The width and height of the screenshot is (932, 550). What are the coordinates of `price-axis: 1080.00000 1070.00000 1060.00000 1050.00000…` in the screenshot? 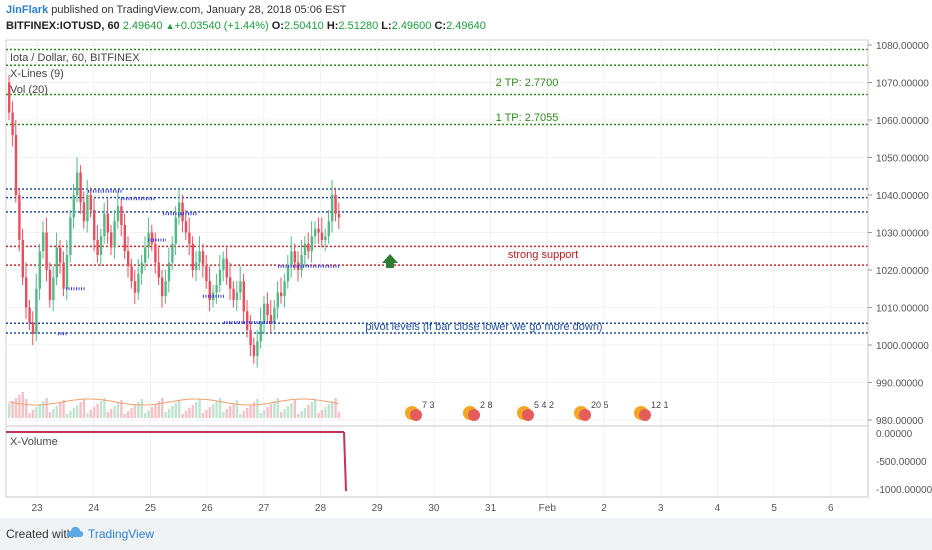 It's located at (898, 234).